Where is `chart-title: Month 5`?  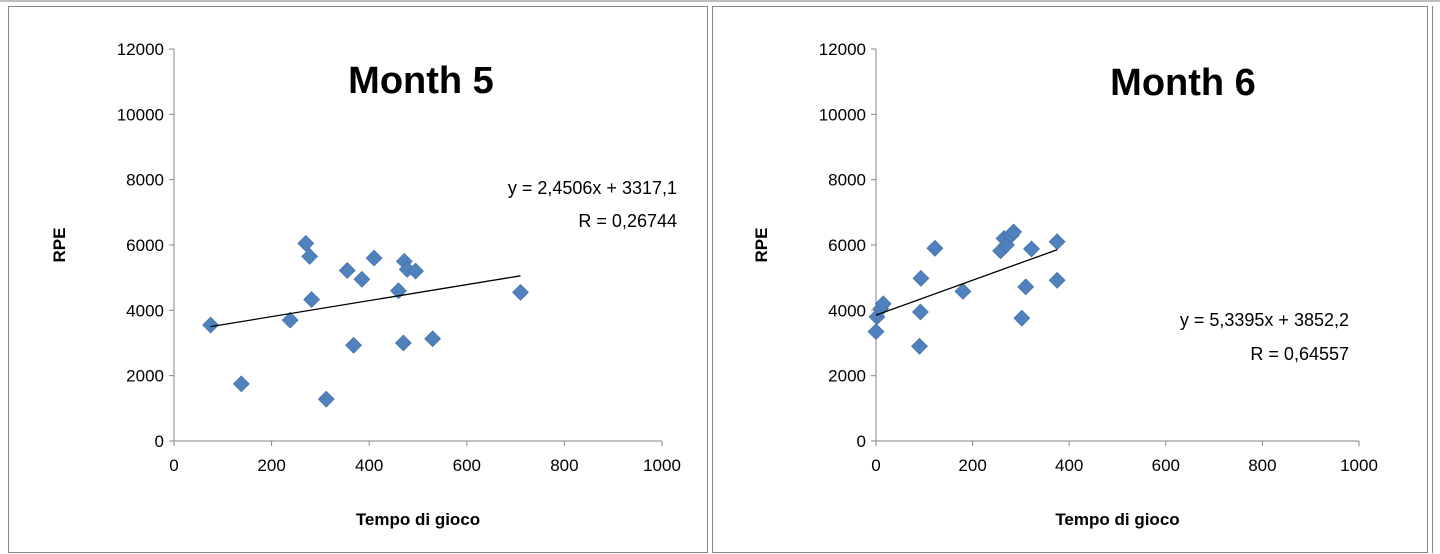
chart-title: Month 5 is located at coordinates (421, 81).